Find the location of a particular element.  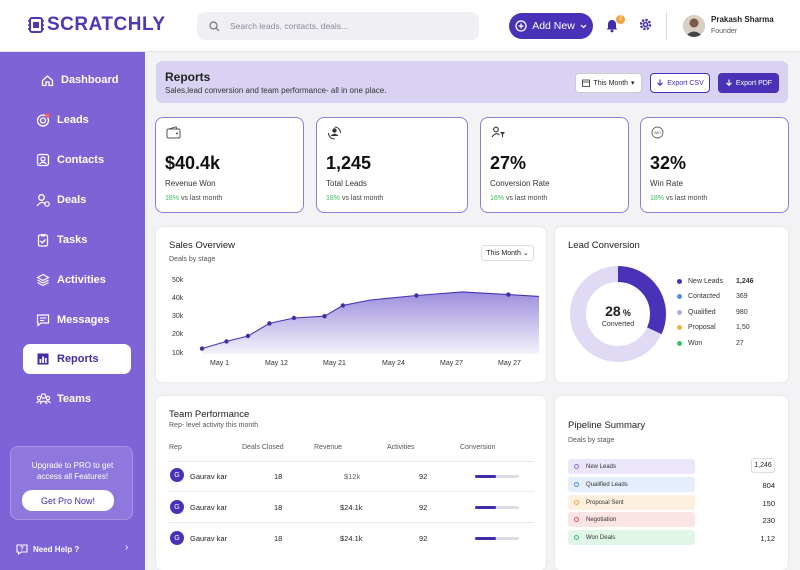

sidebar-item-label: Messages is located at coordinates (83, 320).